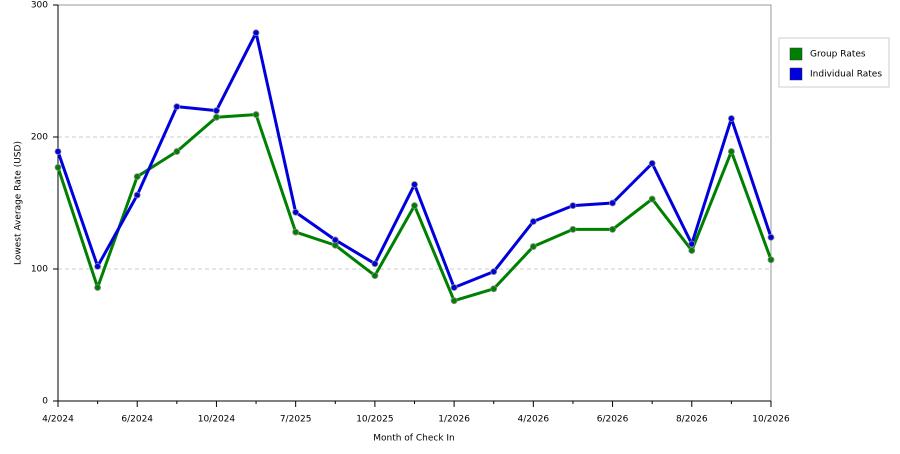 This screenshot has width=900, height=454. I want to click on legend-label: Group Rates, so click(838, 55).